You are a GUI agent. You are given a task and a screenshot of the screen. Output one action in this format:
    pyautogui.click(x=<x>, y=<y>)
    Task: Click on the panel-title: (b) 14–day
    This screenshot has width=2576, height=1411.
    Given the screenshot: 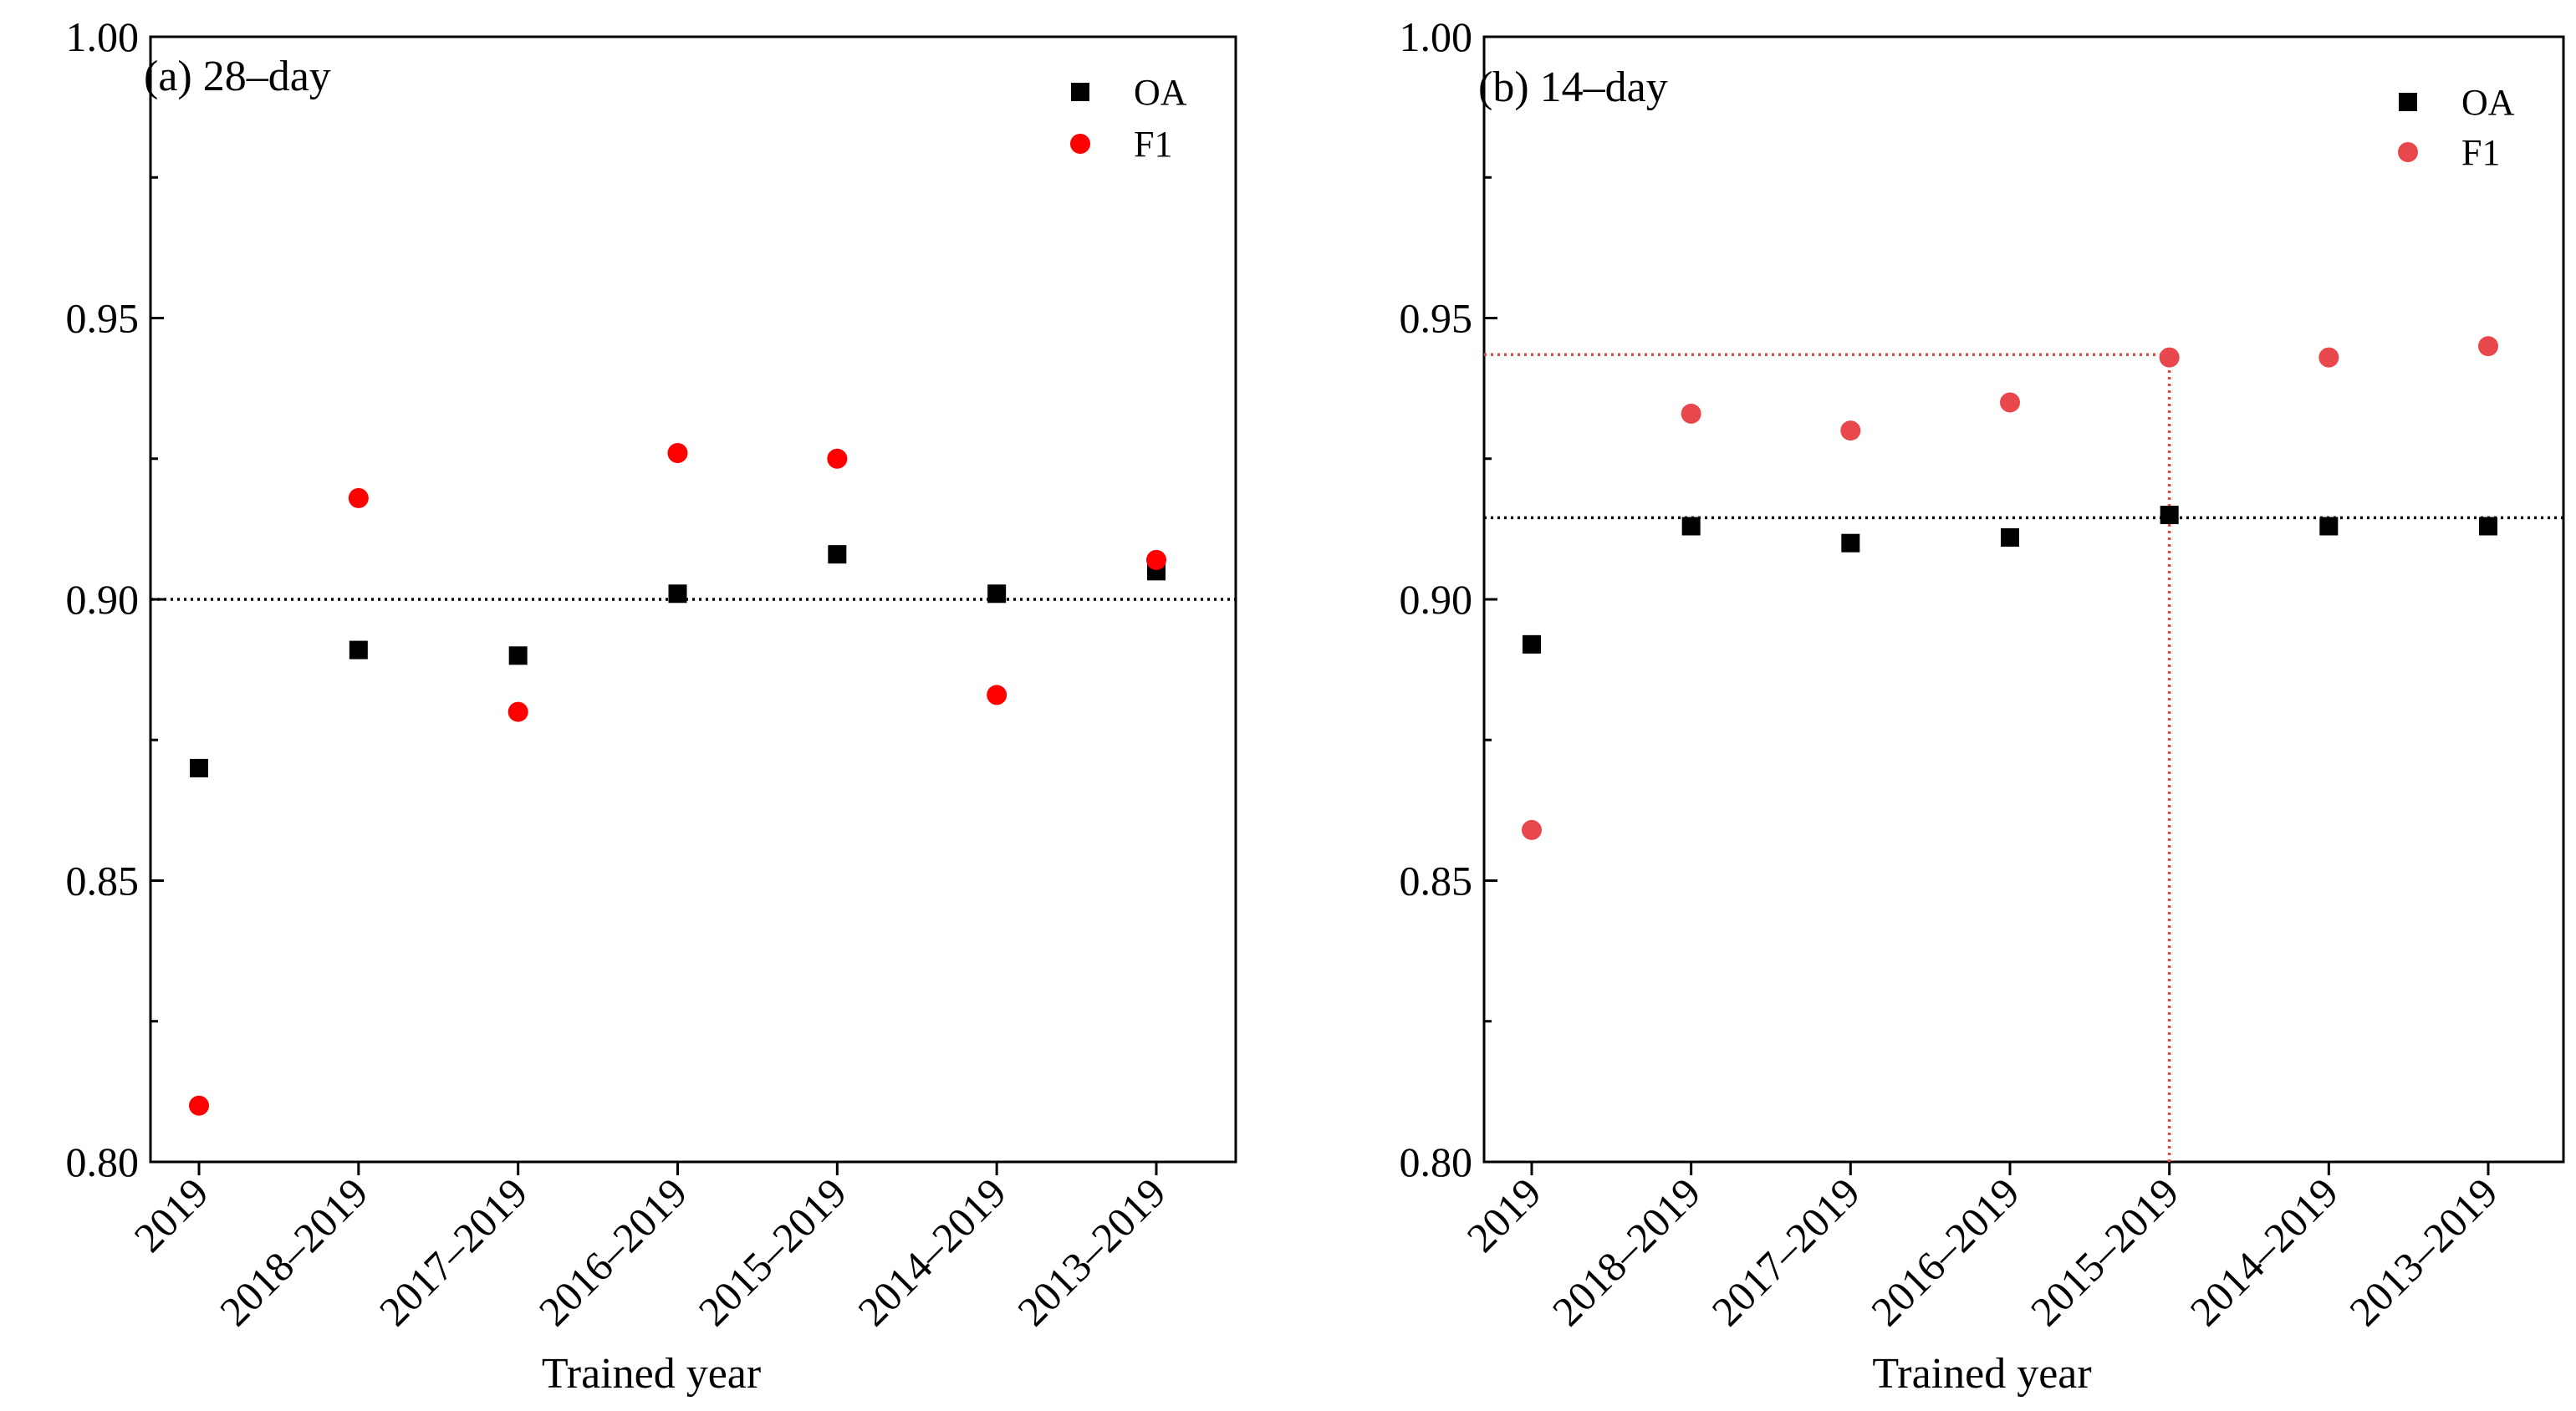 What is the action you would take?
    pyautogui.click(x=1573, y=87)
    